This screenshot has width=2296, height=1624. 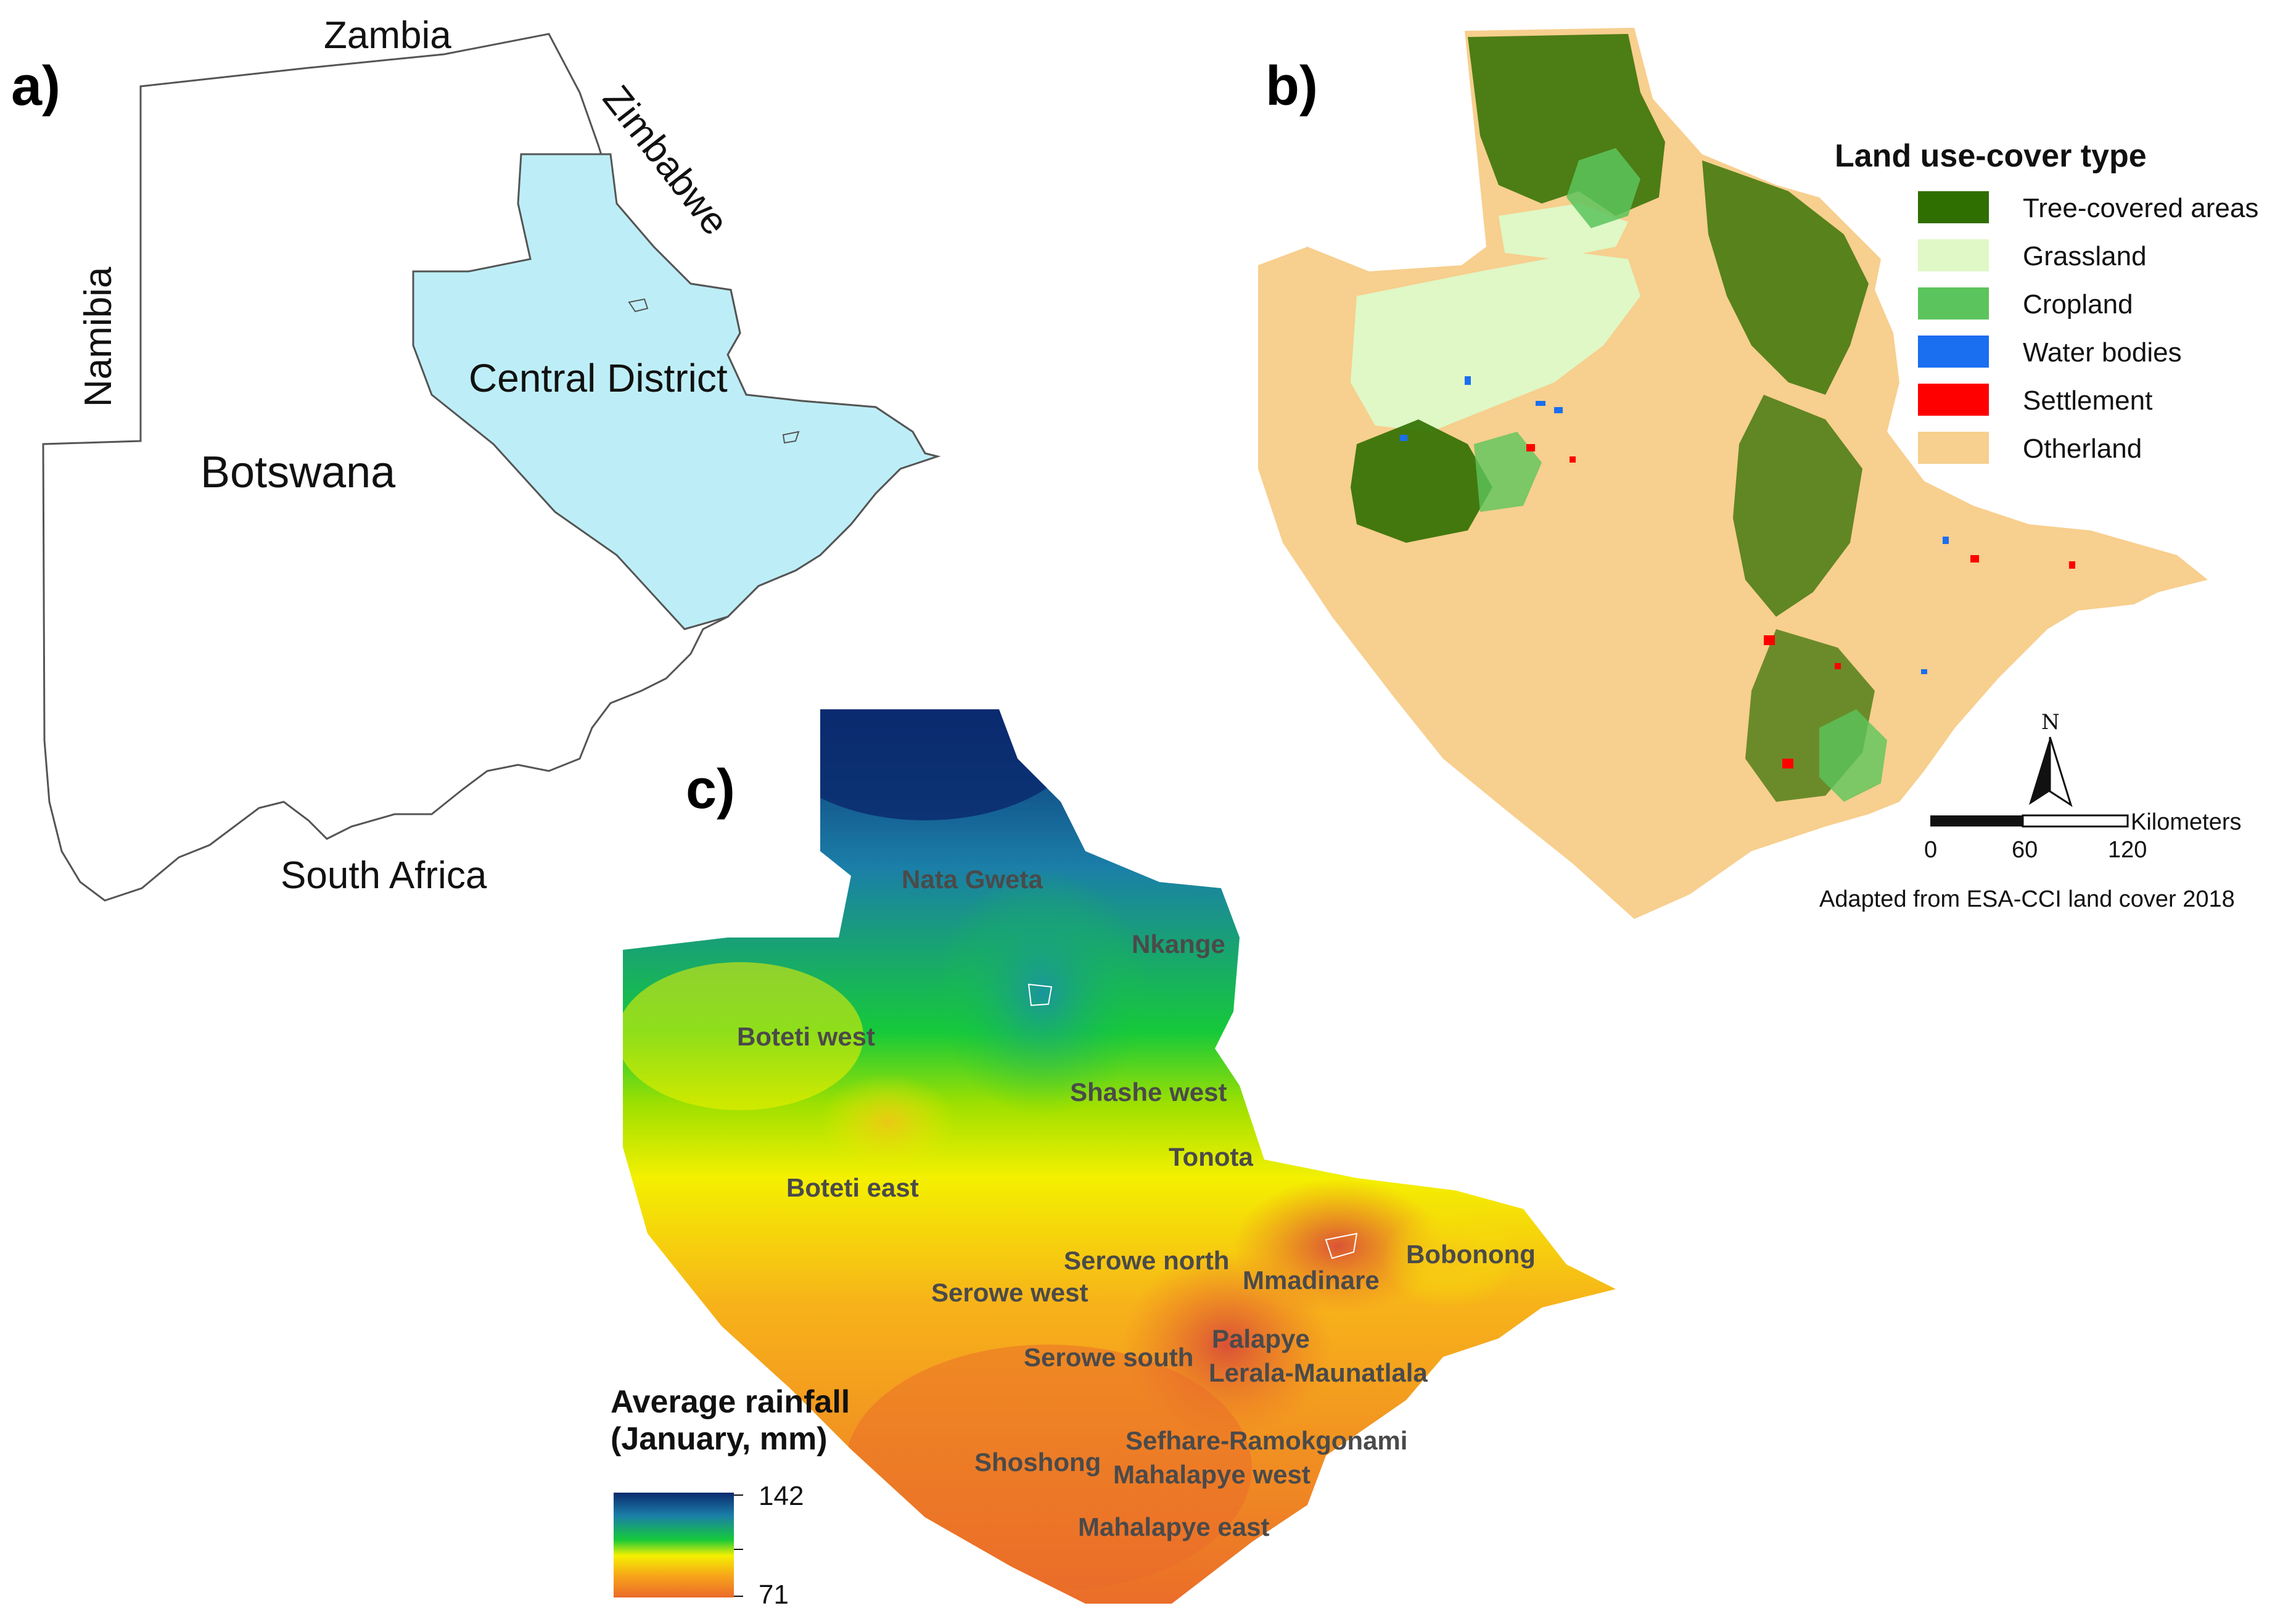 What do you see at coordinates (806, 1036) in the screenshot?
I see `place-boteti-west: Boteti west` at bounding box center [806, 1036].